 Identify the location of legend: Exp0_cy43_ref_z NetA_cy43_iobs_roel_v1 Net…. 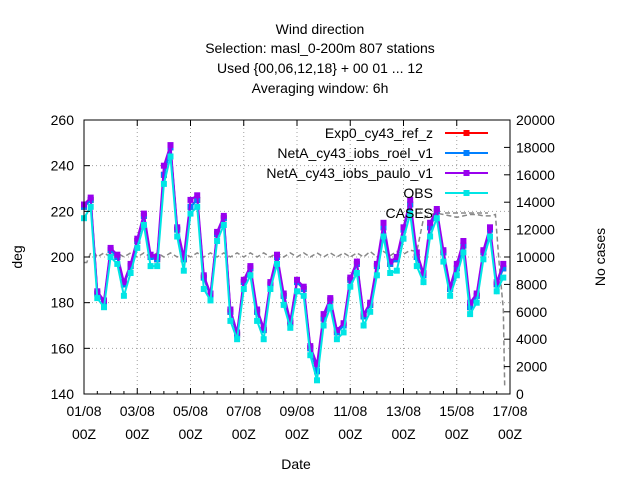
(377, 173).